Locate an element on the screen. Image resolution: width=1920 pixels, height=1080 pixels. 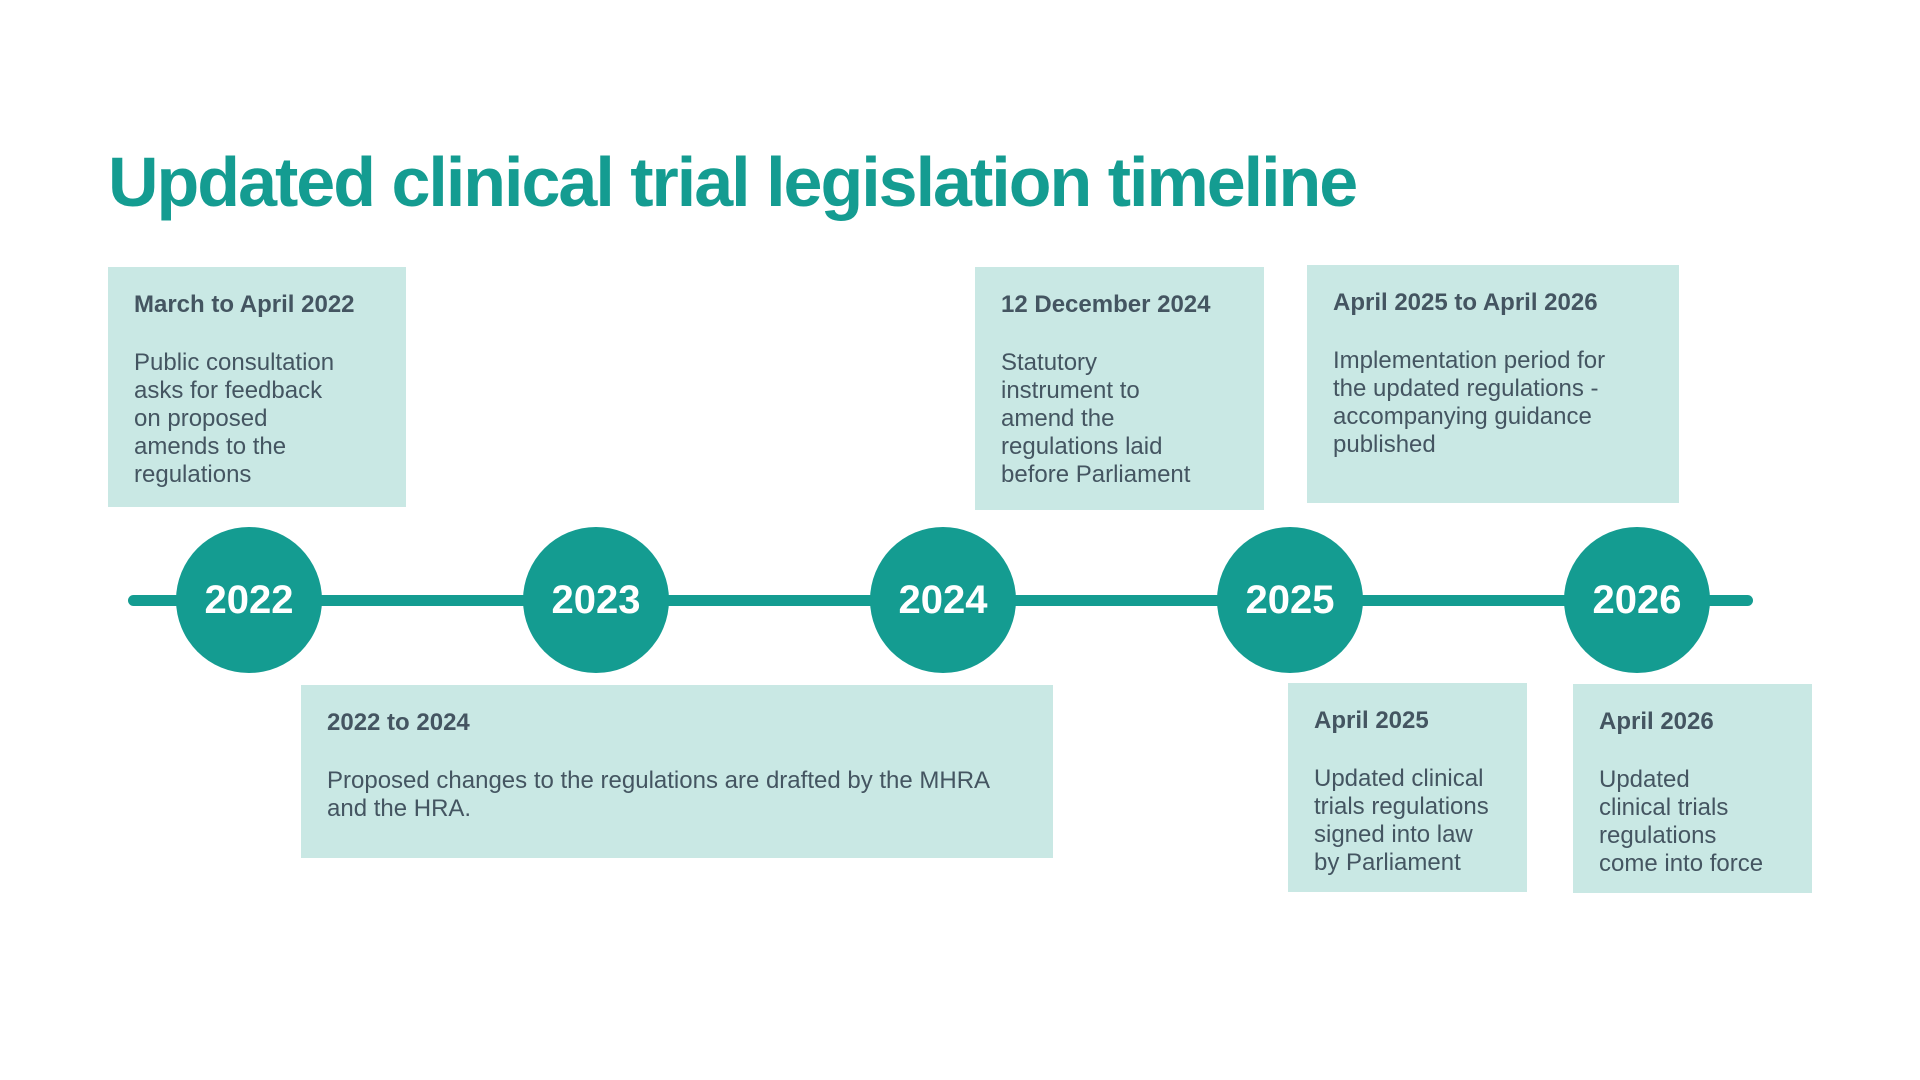
year-label: 2023 is located at coordinates (596, 599).